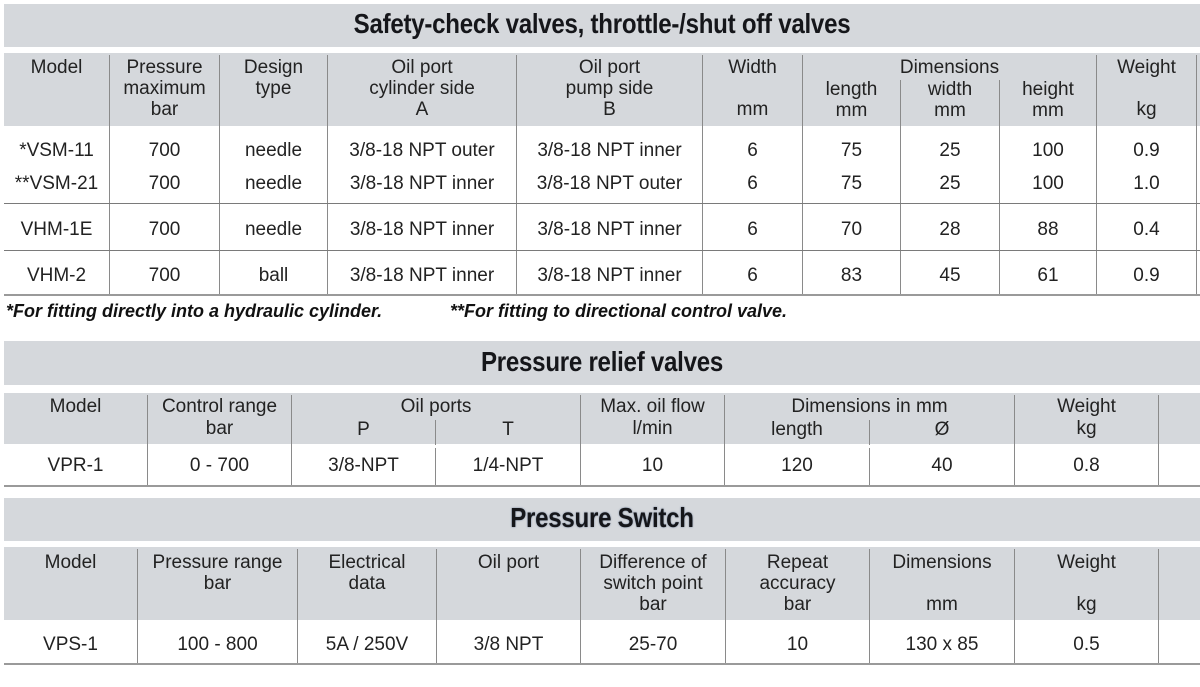 The width and height of the screenshot is (1200, 687). Describe the element at coordinates (752, 88) in the screenshot. I see `t1-header-width: Width mm` at that location.